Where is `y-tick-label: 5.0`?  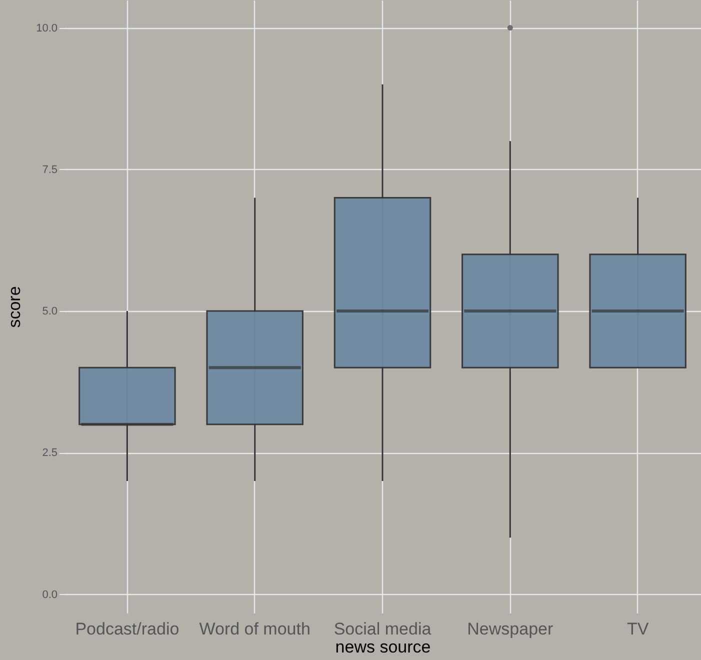
y-tick-label: 5.0 is located at coordinates (50, 312).